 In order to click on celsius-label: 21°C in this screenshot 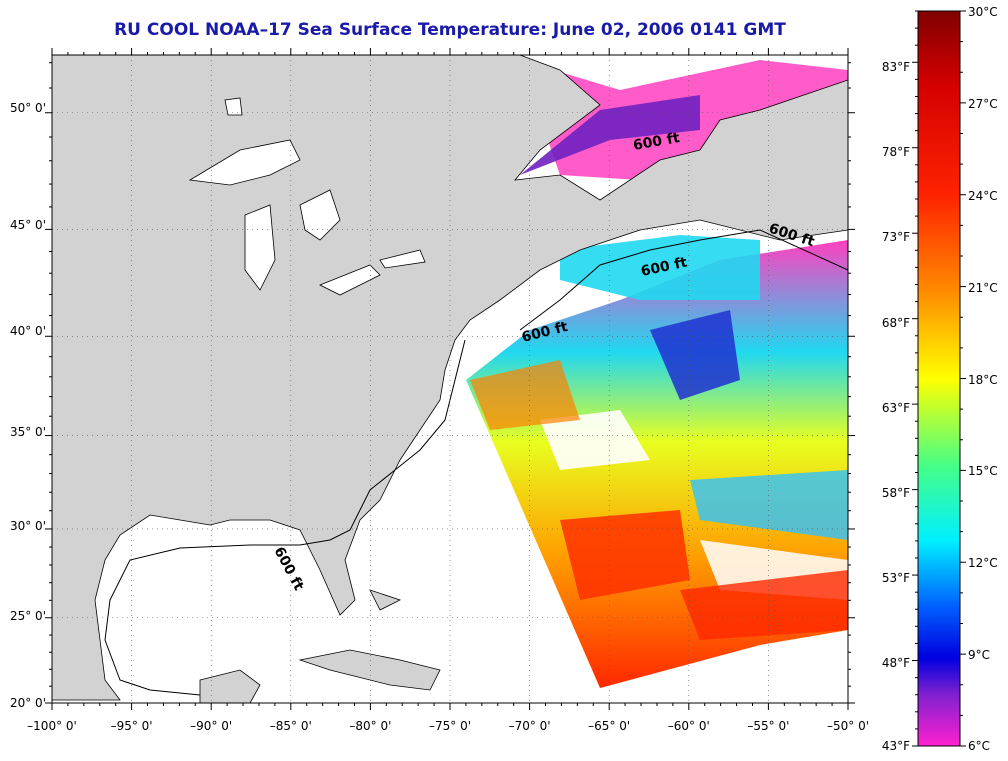, I will do `click(983, 288)`.